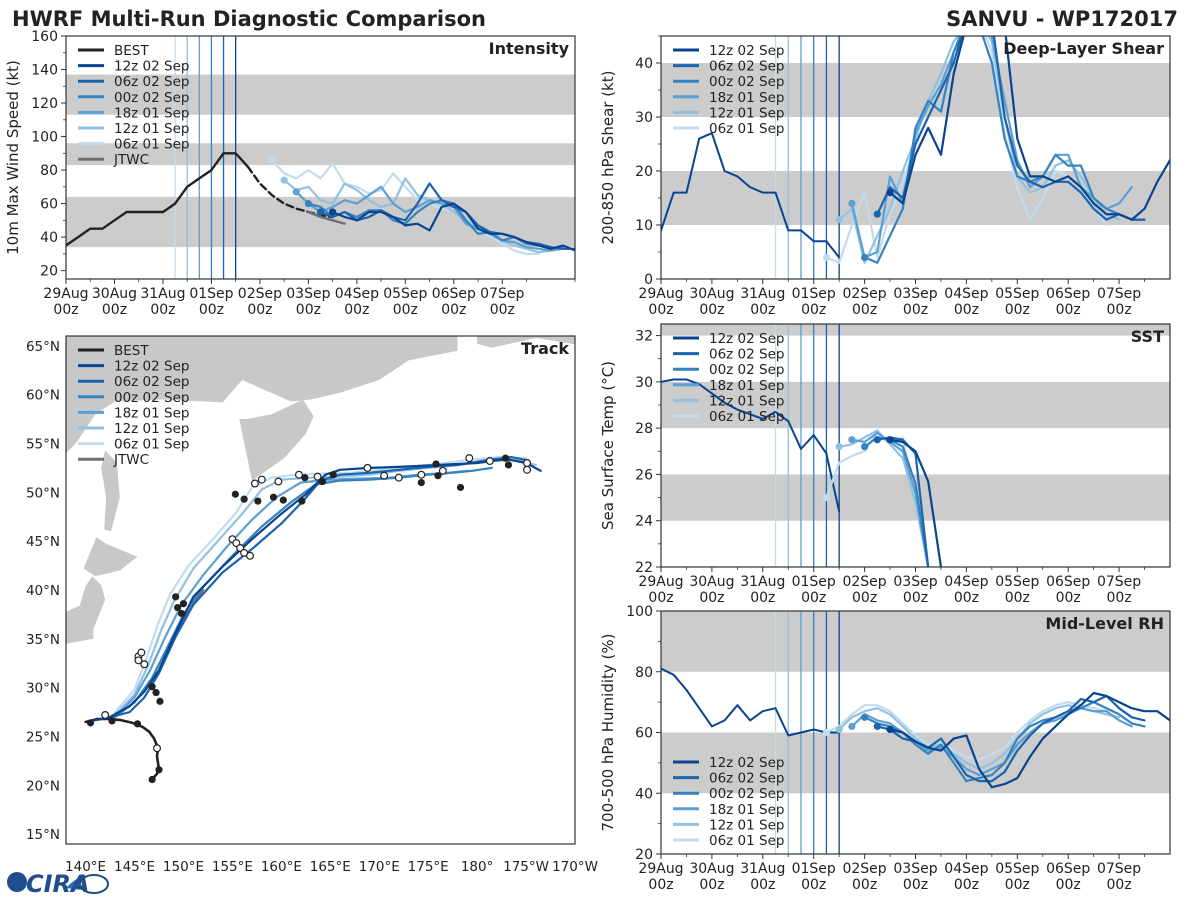 This screenshot has height=900, width=1200. What do you see at coordinates (814, 869) in the screenshot?
I see `x-tick-label: 01Sep` at bounding box center [814, 869].